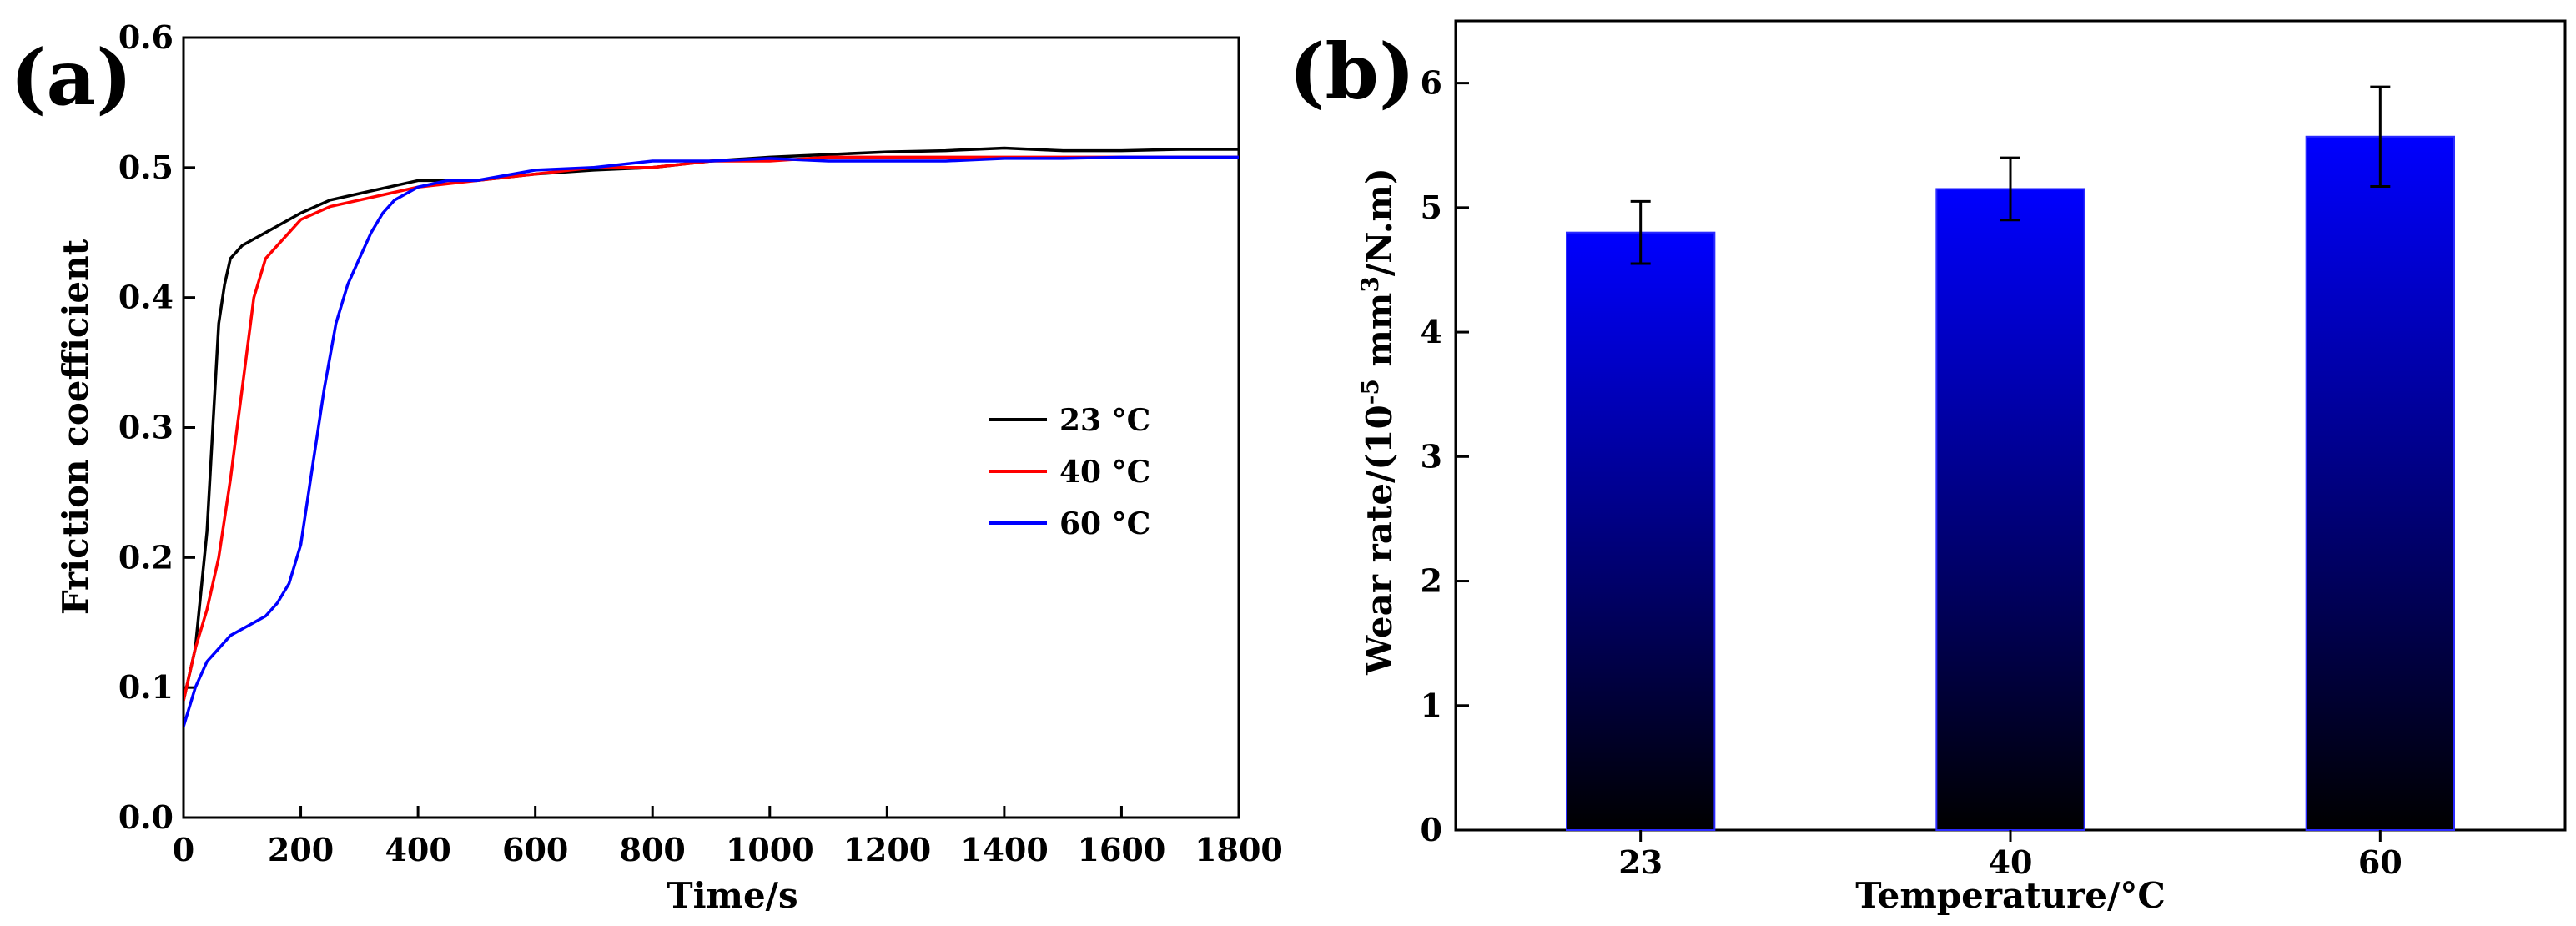 Image resolution: width=2576 pixels, height=926 pixels. What do you see at coordinates (1379, 541) in the screenshot?
I see `ylabel-part-1: Wear rate/(10` at bounding box center [1379, 541].